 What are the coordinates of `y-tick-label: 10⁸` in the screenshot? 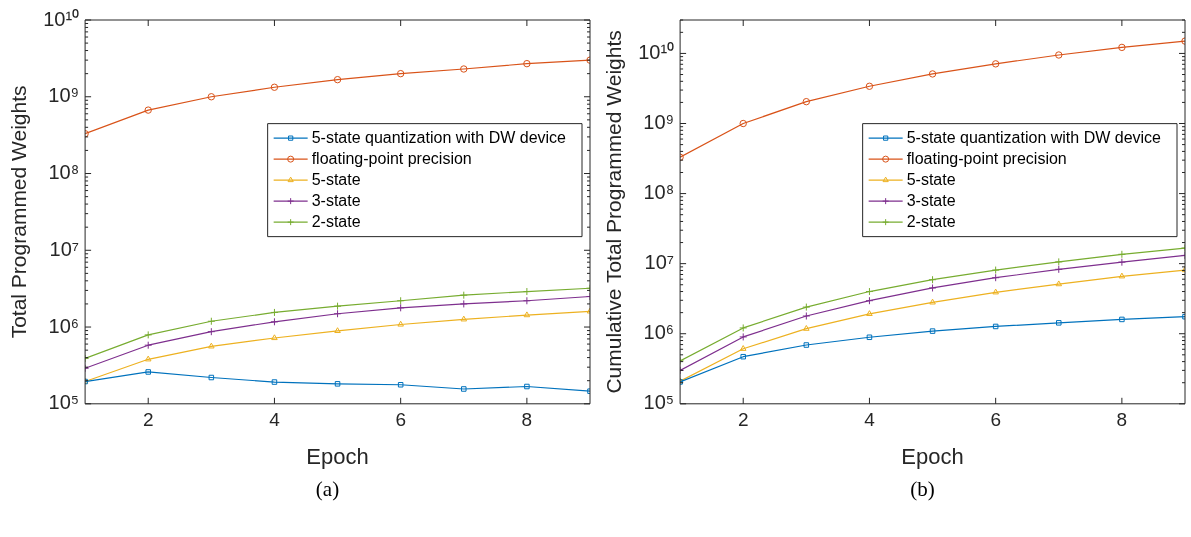 It's located at (659, 192).